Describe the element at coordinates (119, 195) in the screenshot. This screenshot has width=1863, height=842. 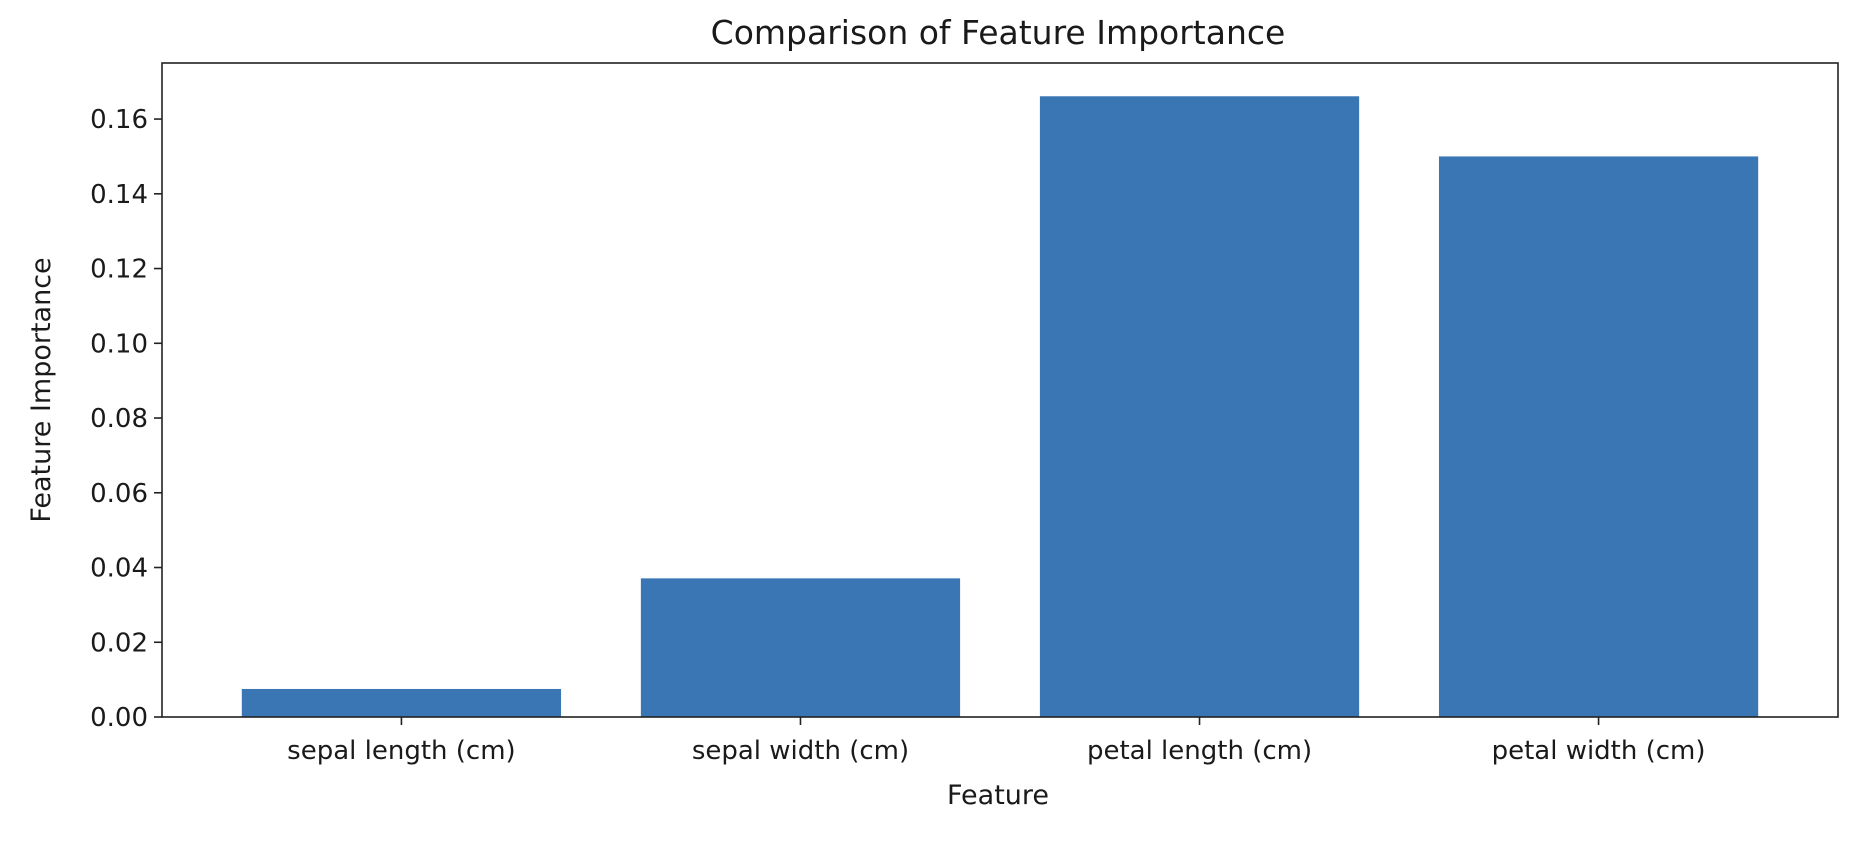
I see `y-tick-label: 0.14` at that location.